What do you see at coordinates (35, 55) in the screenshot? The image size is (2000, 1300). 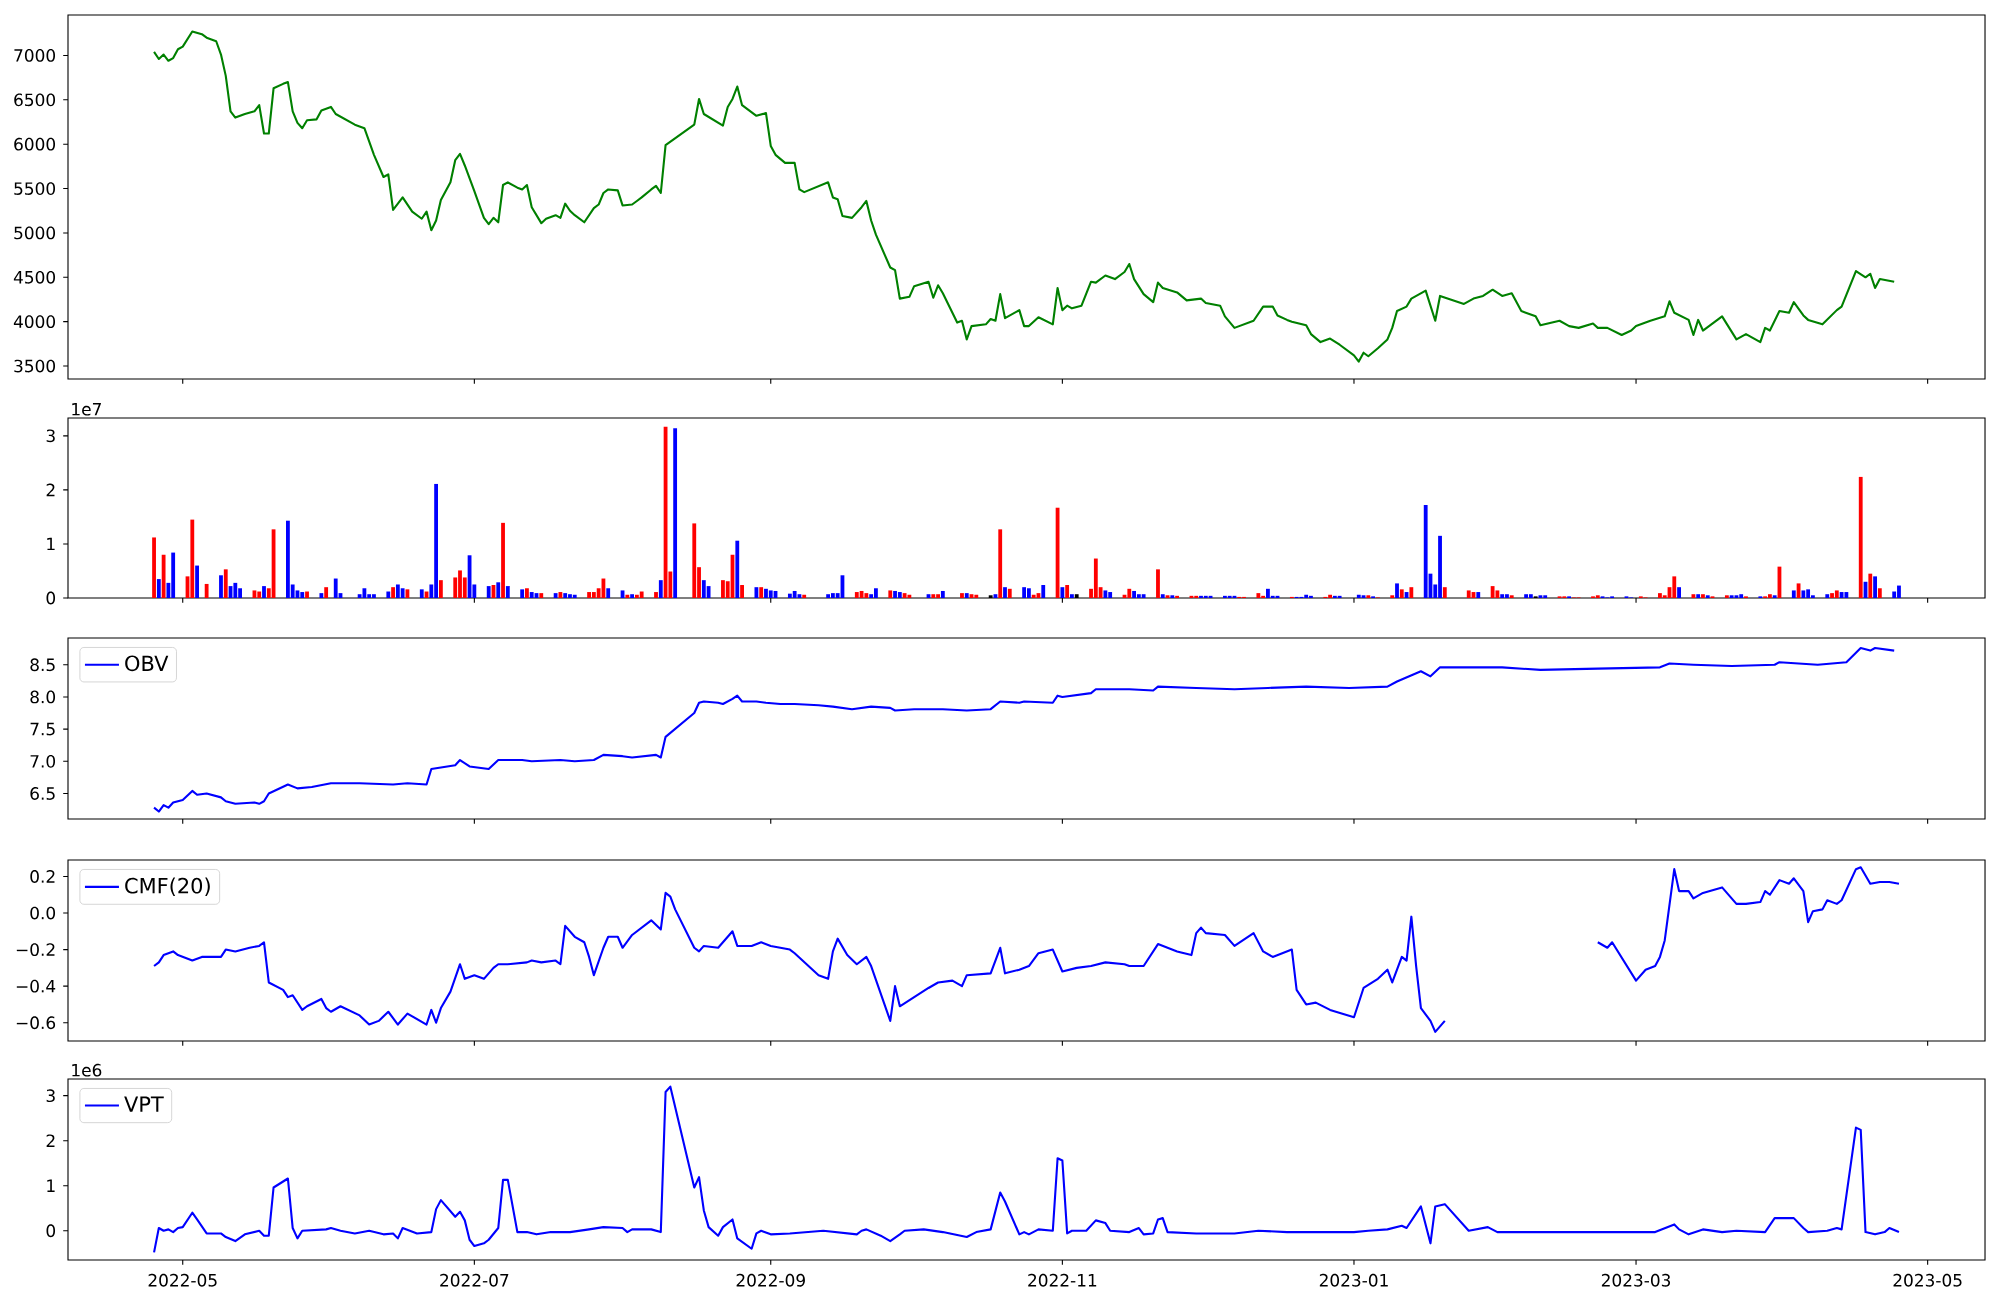 I see `y-tick-label: 7000` at bounding box center [35, 55].